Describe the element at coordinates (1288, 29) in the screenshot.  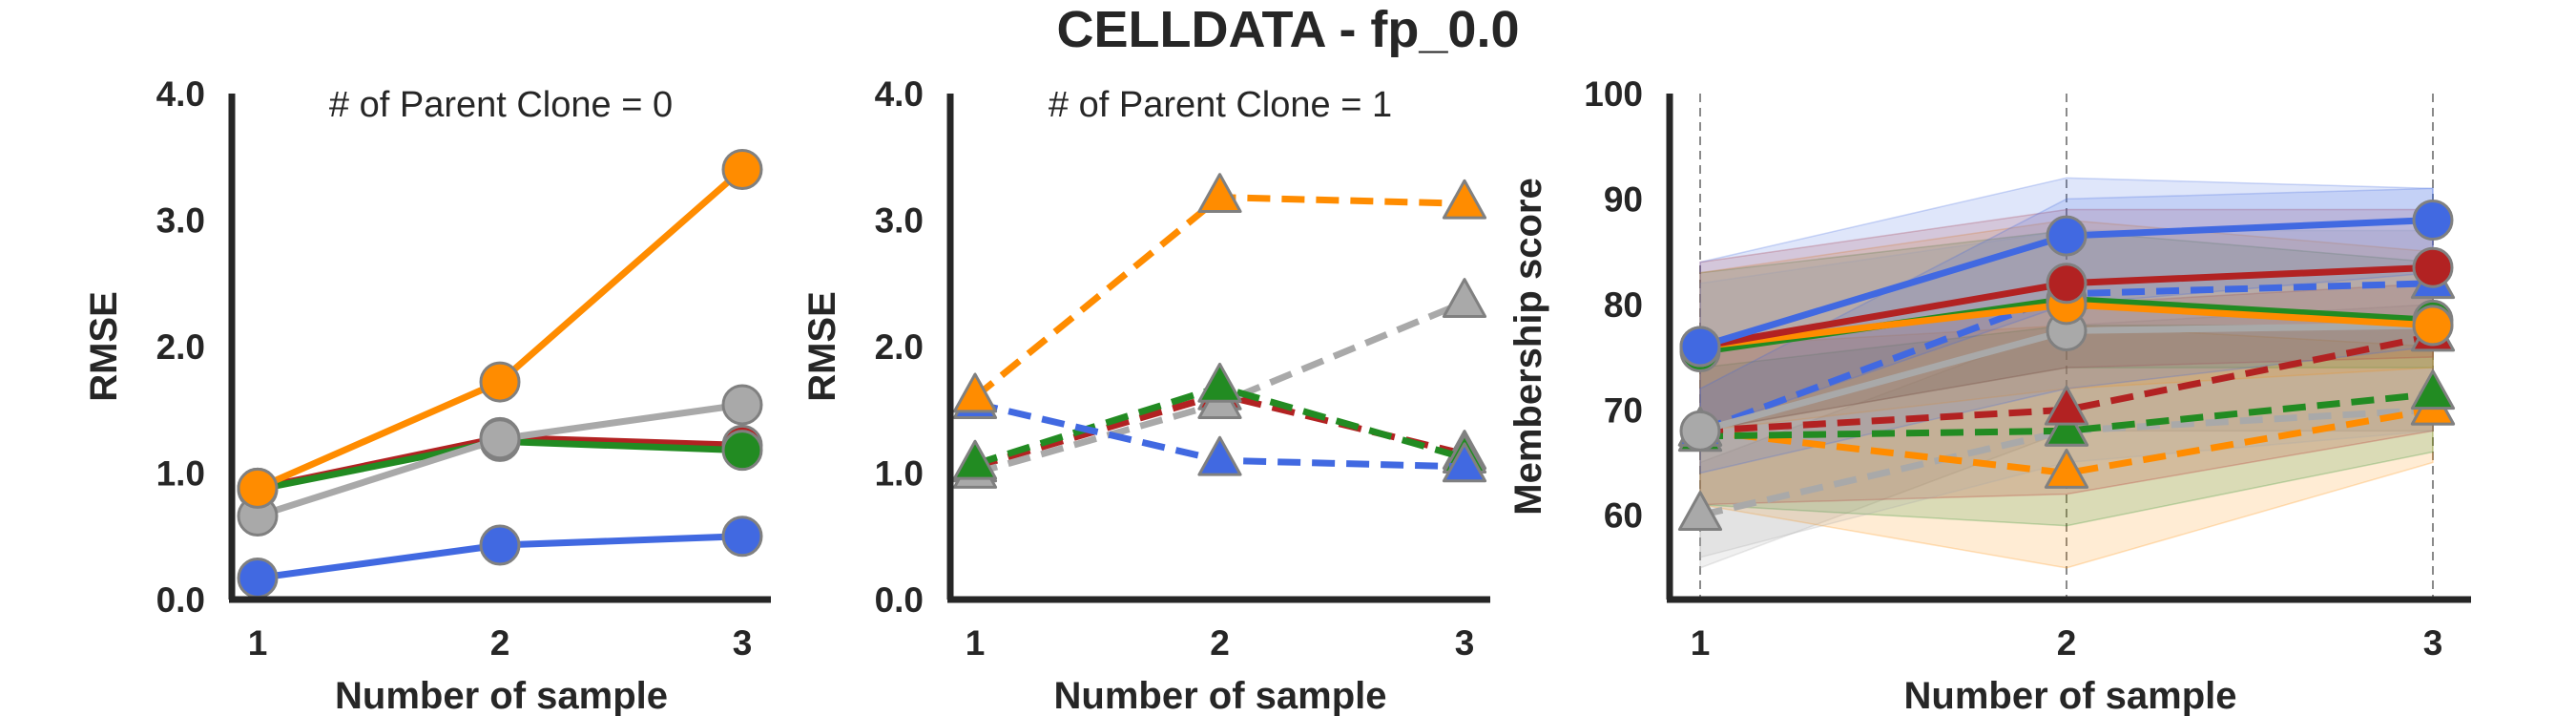
I see `figure-title: CELLDATA - fp_0.0` at that location.